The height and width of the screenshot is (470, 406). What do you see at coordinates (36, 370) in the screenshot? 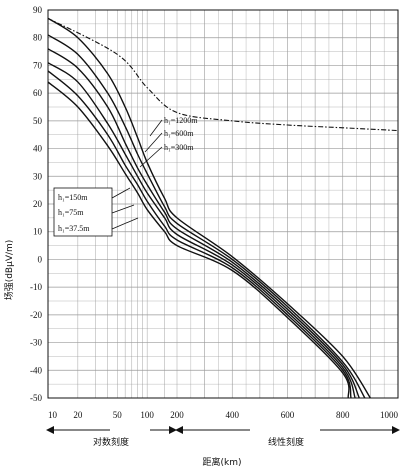
I see `y-tick-label: -40` at bounding box center [36, 370].